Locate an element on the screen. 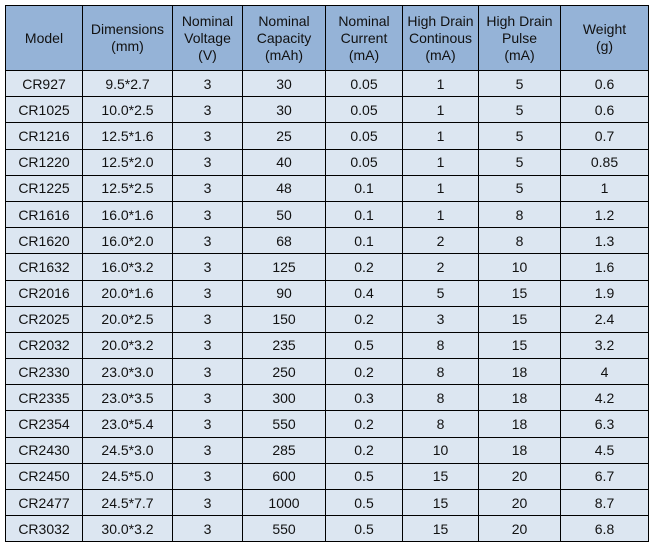 This screenshot has width=652, height=558. cell-weight: 4.5 is located at coordinates (604, 450).